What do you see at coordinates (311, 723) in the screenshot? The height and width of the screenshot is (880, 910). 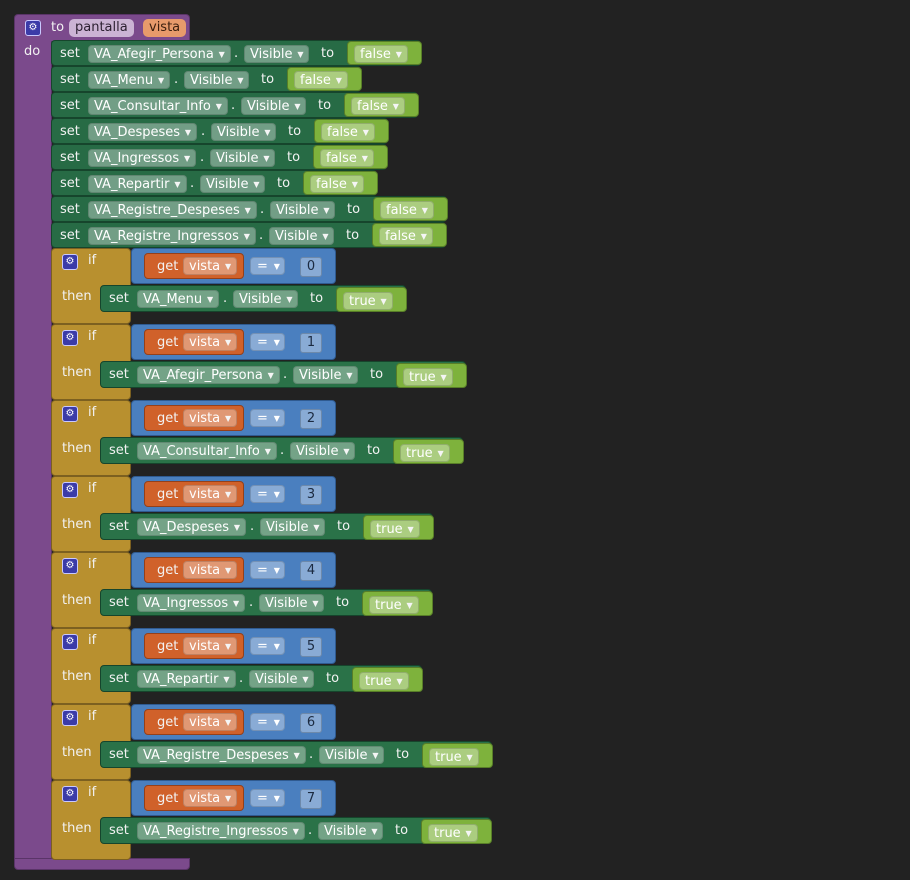 I see `number-field: 6` at bounding box center [311, 723].